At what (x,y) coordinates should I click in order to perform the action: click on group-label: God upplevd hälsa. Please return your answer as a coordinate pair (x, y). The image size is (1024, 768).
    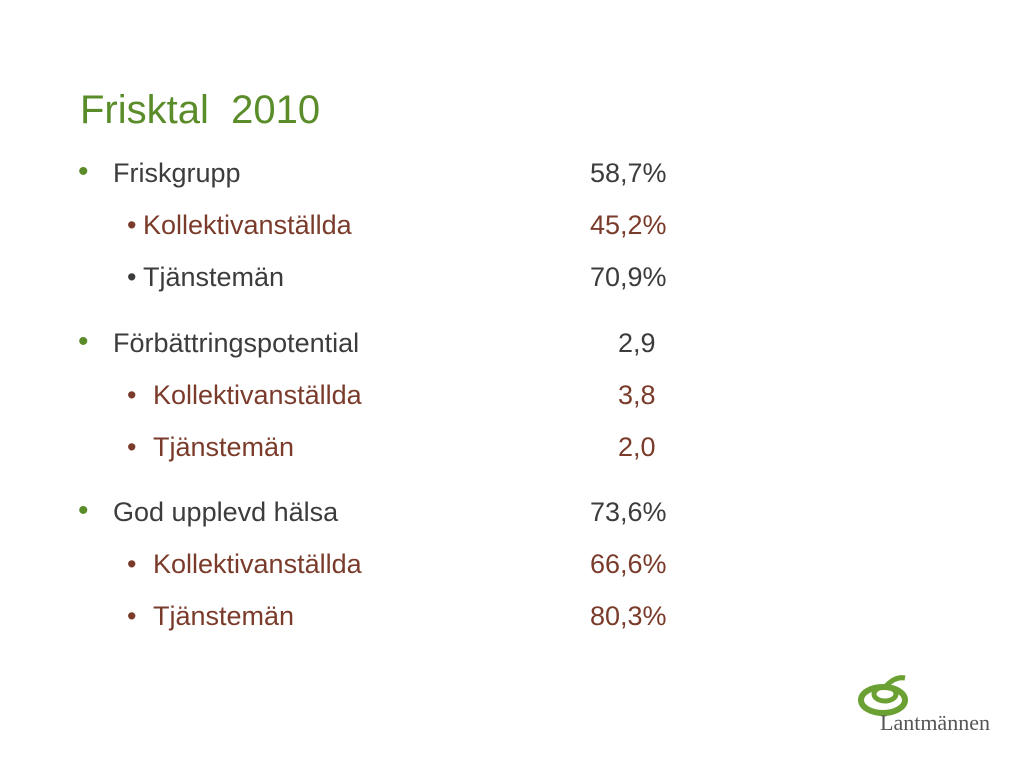
    Looking at the image, I should click on (226, 512).